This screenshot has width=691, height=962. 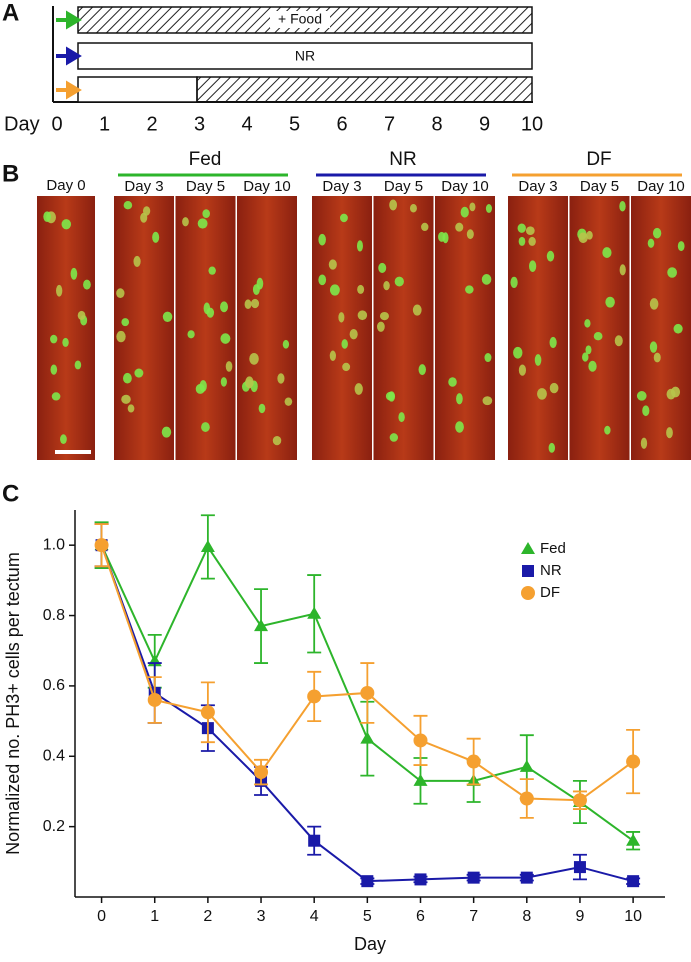 I want to click on x-tick-label: 9, so click(x=580, y=916).